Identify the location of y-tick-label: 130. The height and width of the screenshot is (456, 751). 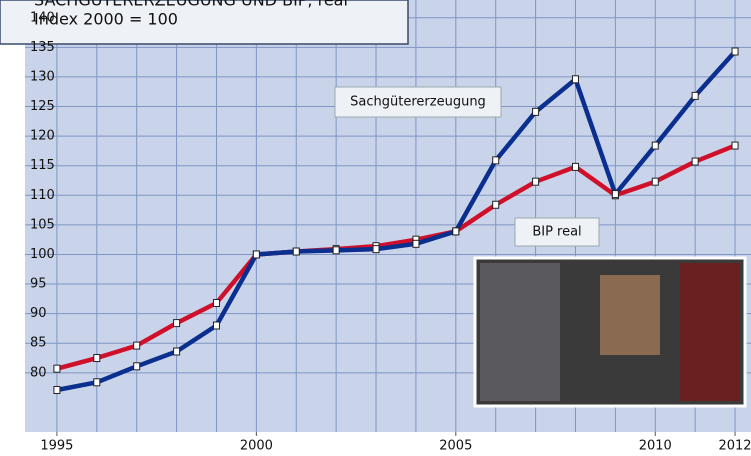
(42, 76).